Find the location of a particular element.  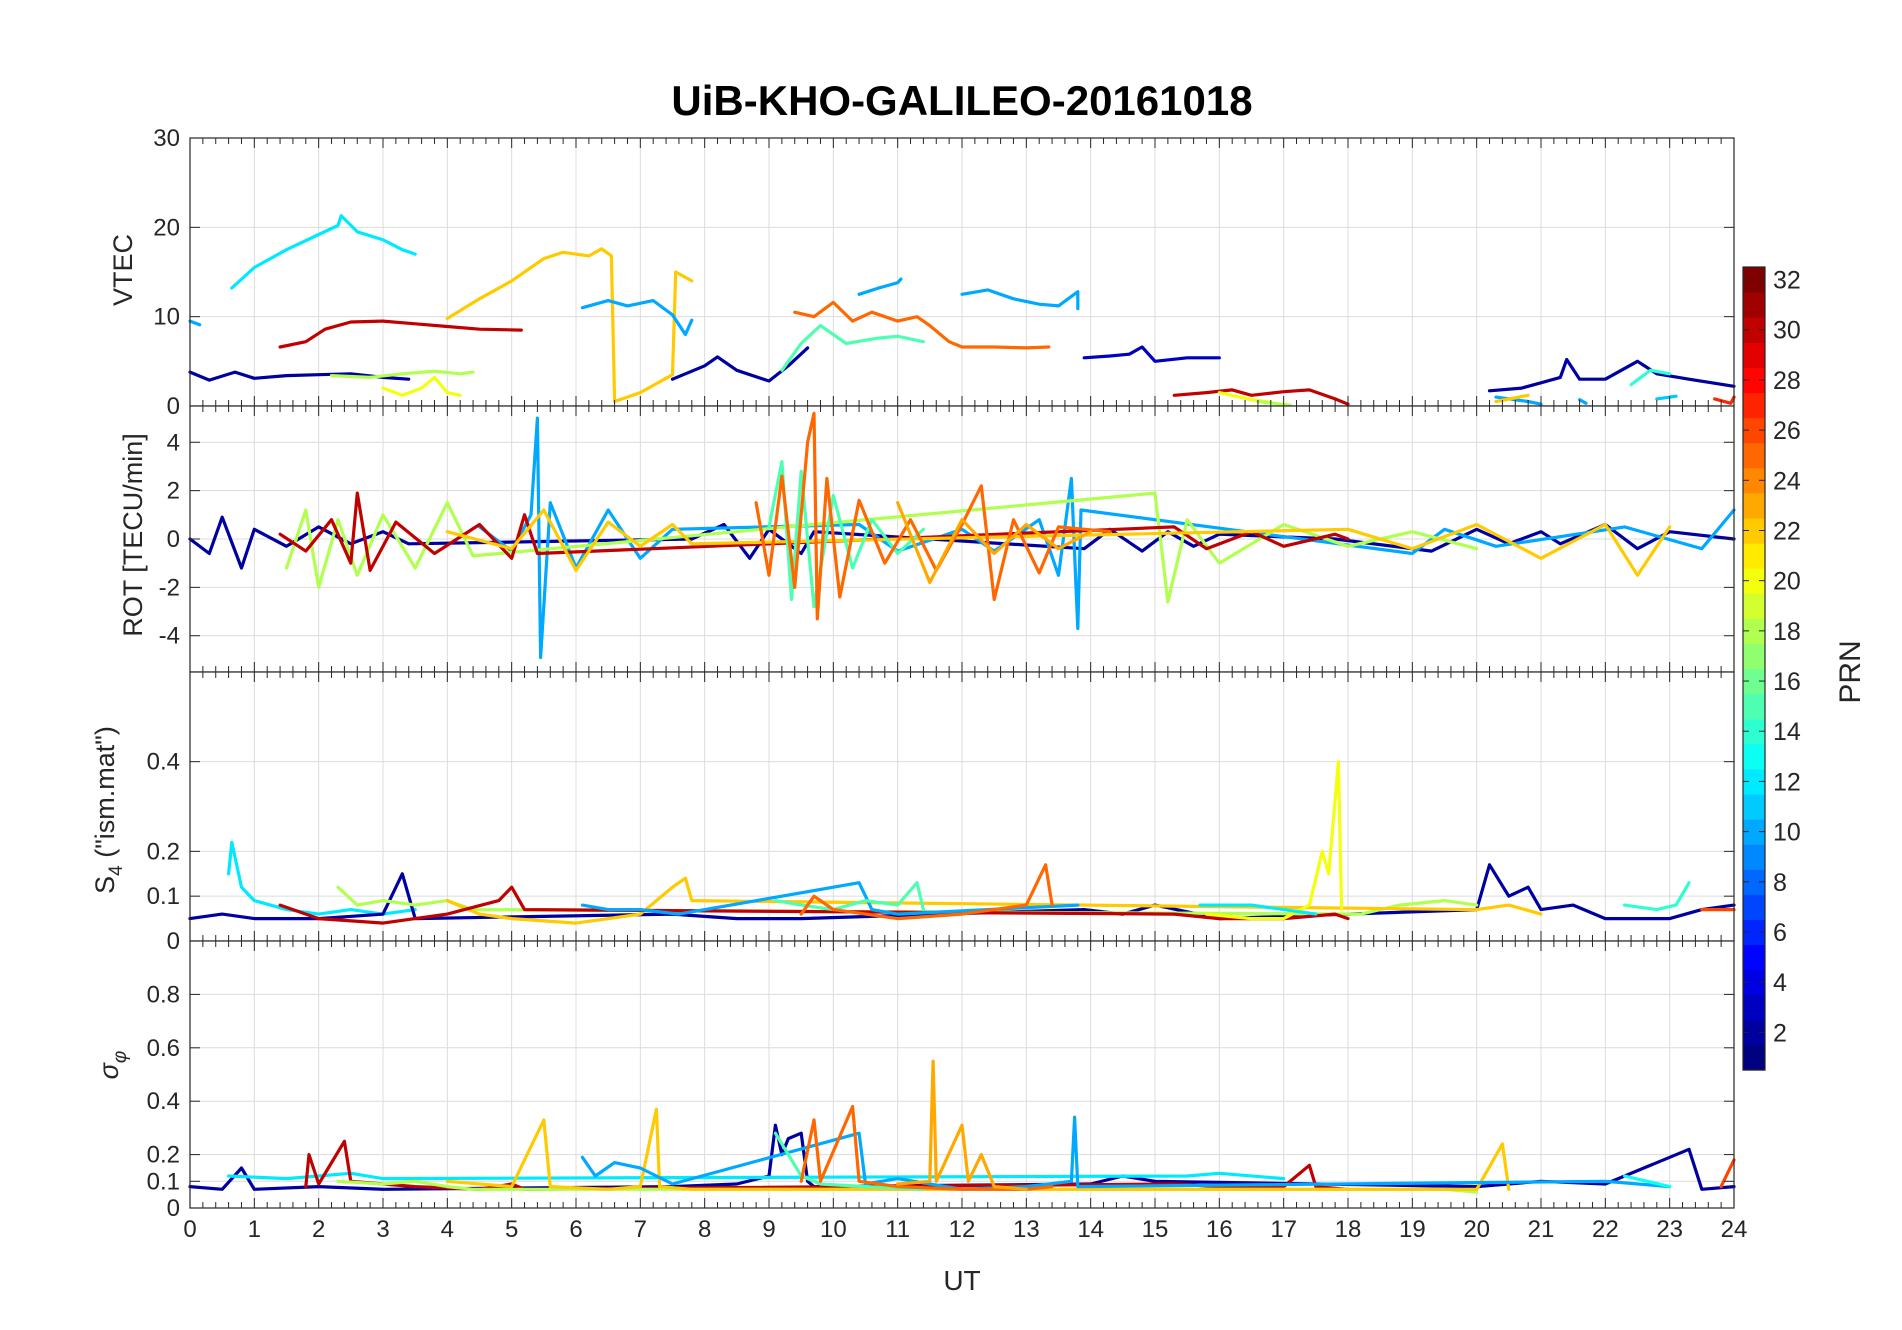

rot-series-prn10-line is located at coordinates (1106, 538).